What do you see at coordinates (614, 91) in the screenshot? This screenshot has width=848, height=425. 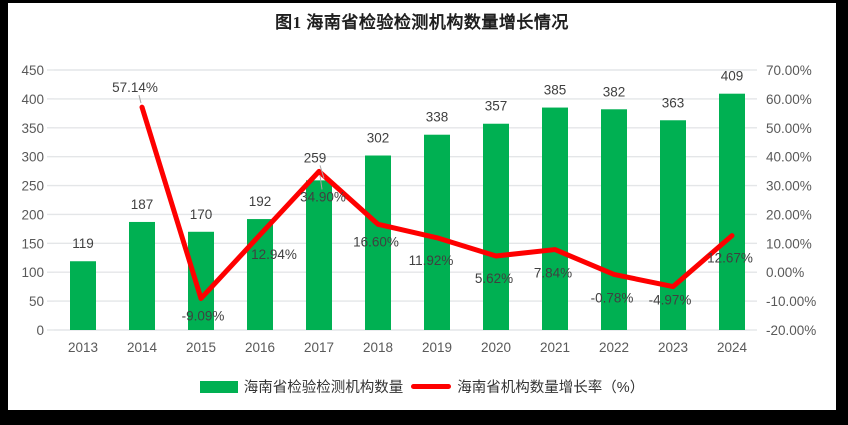 I see `bar-value-label: 382` at bounding box center [614, 91].